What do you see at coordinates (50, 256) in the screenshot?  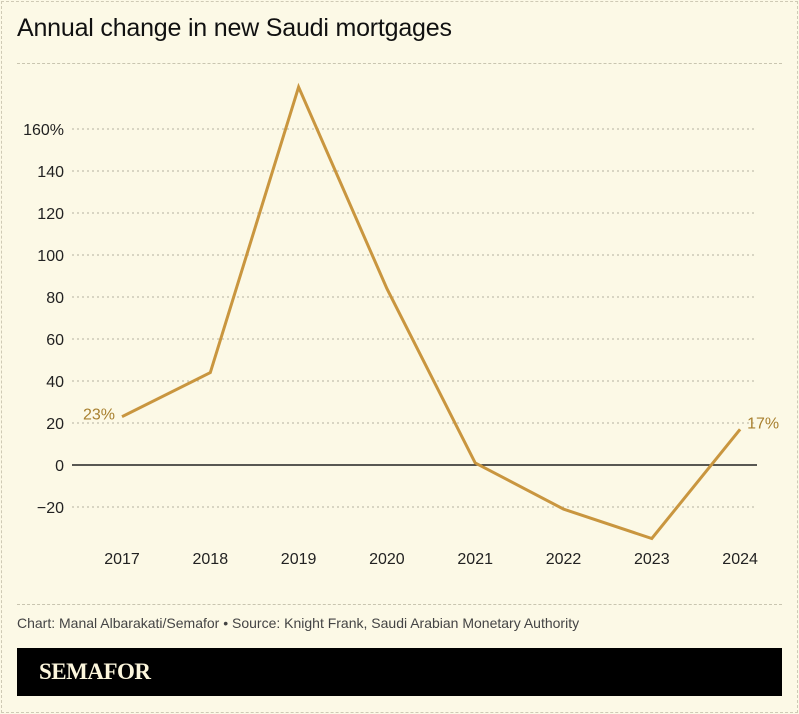 I see `y-tick-label: 100` at bounding box center [50, 256].